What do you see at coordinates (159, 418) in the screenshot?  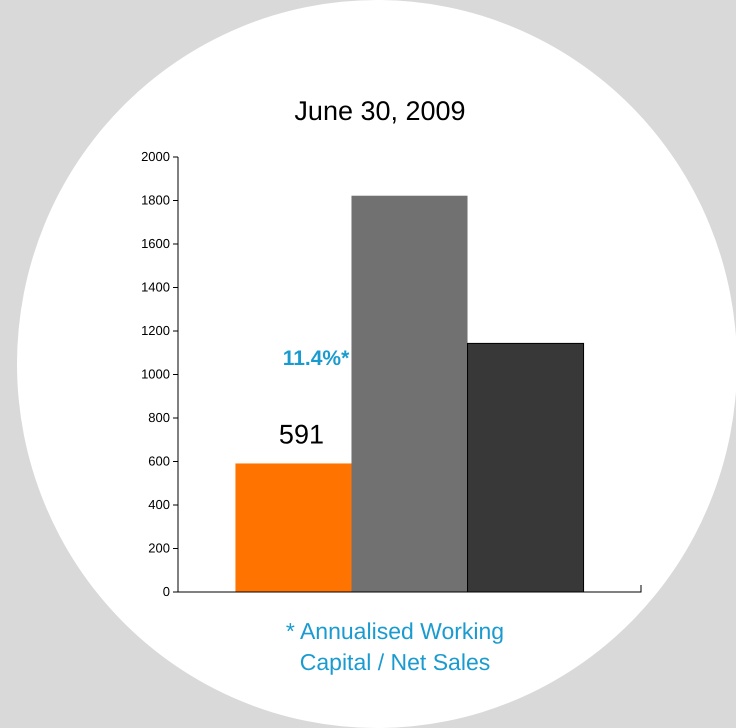 I see `y-tick-label: 800` at bounding box center [159, 418].